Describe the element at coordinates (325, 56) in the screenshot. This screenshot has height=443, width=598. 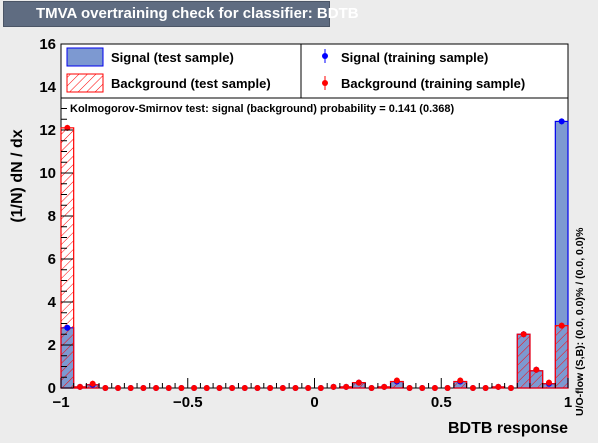
I see `legend-signal-train-marker` at that location.